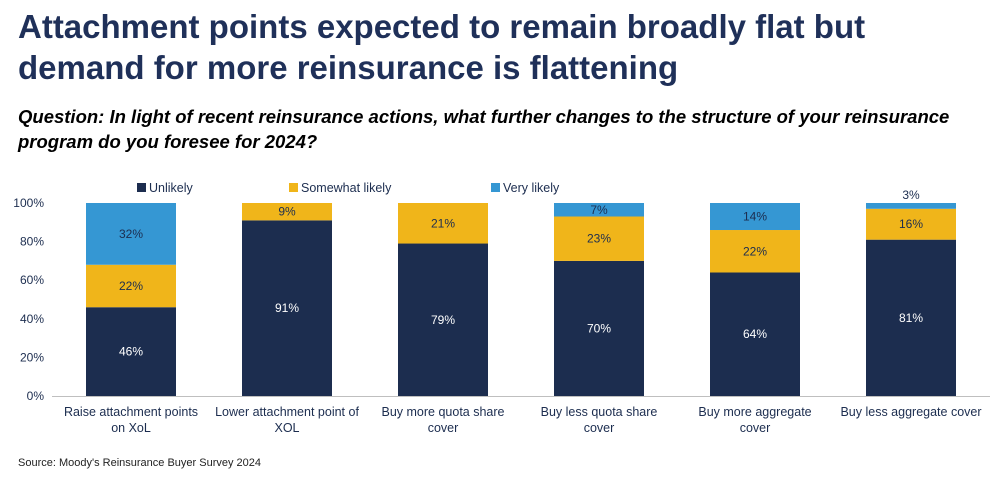 The height and width of the screenshot is (479, 1000). What do you see at coordinates (911, 195) in the screenshot?
I see `data-label: 3%` at bounding box center [911, 195].